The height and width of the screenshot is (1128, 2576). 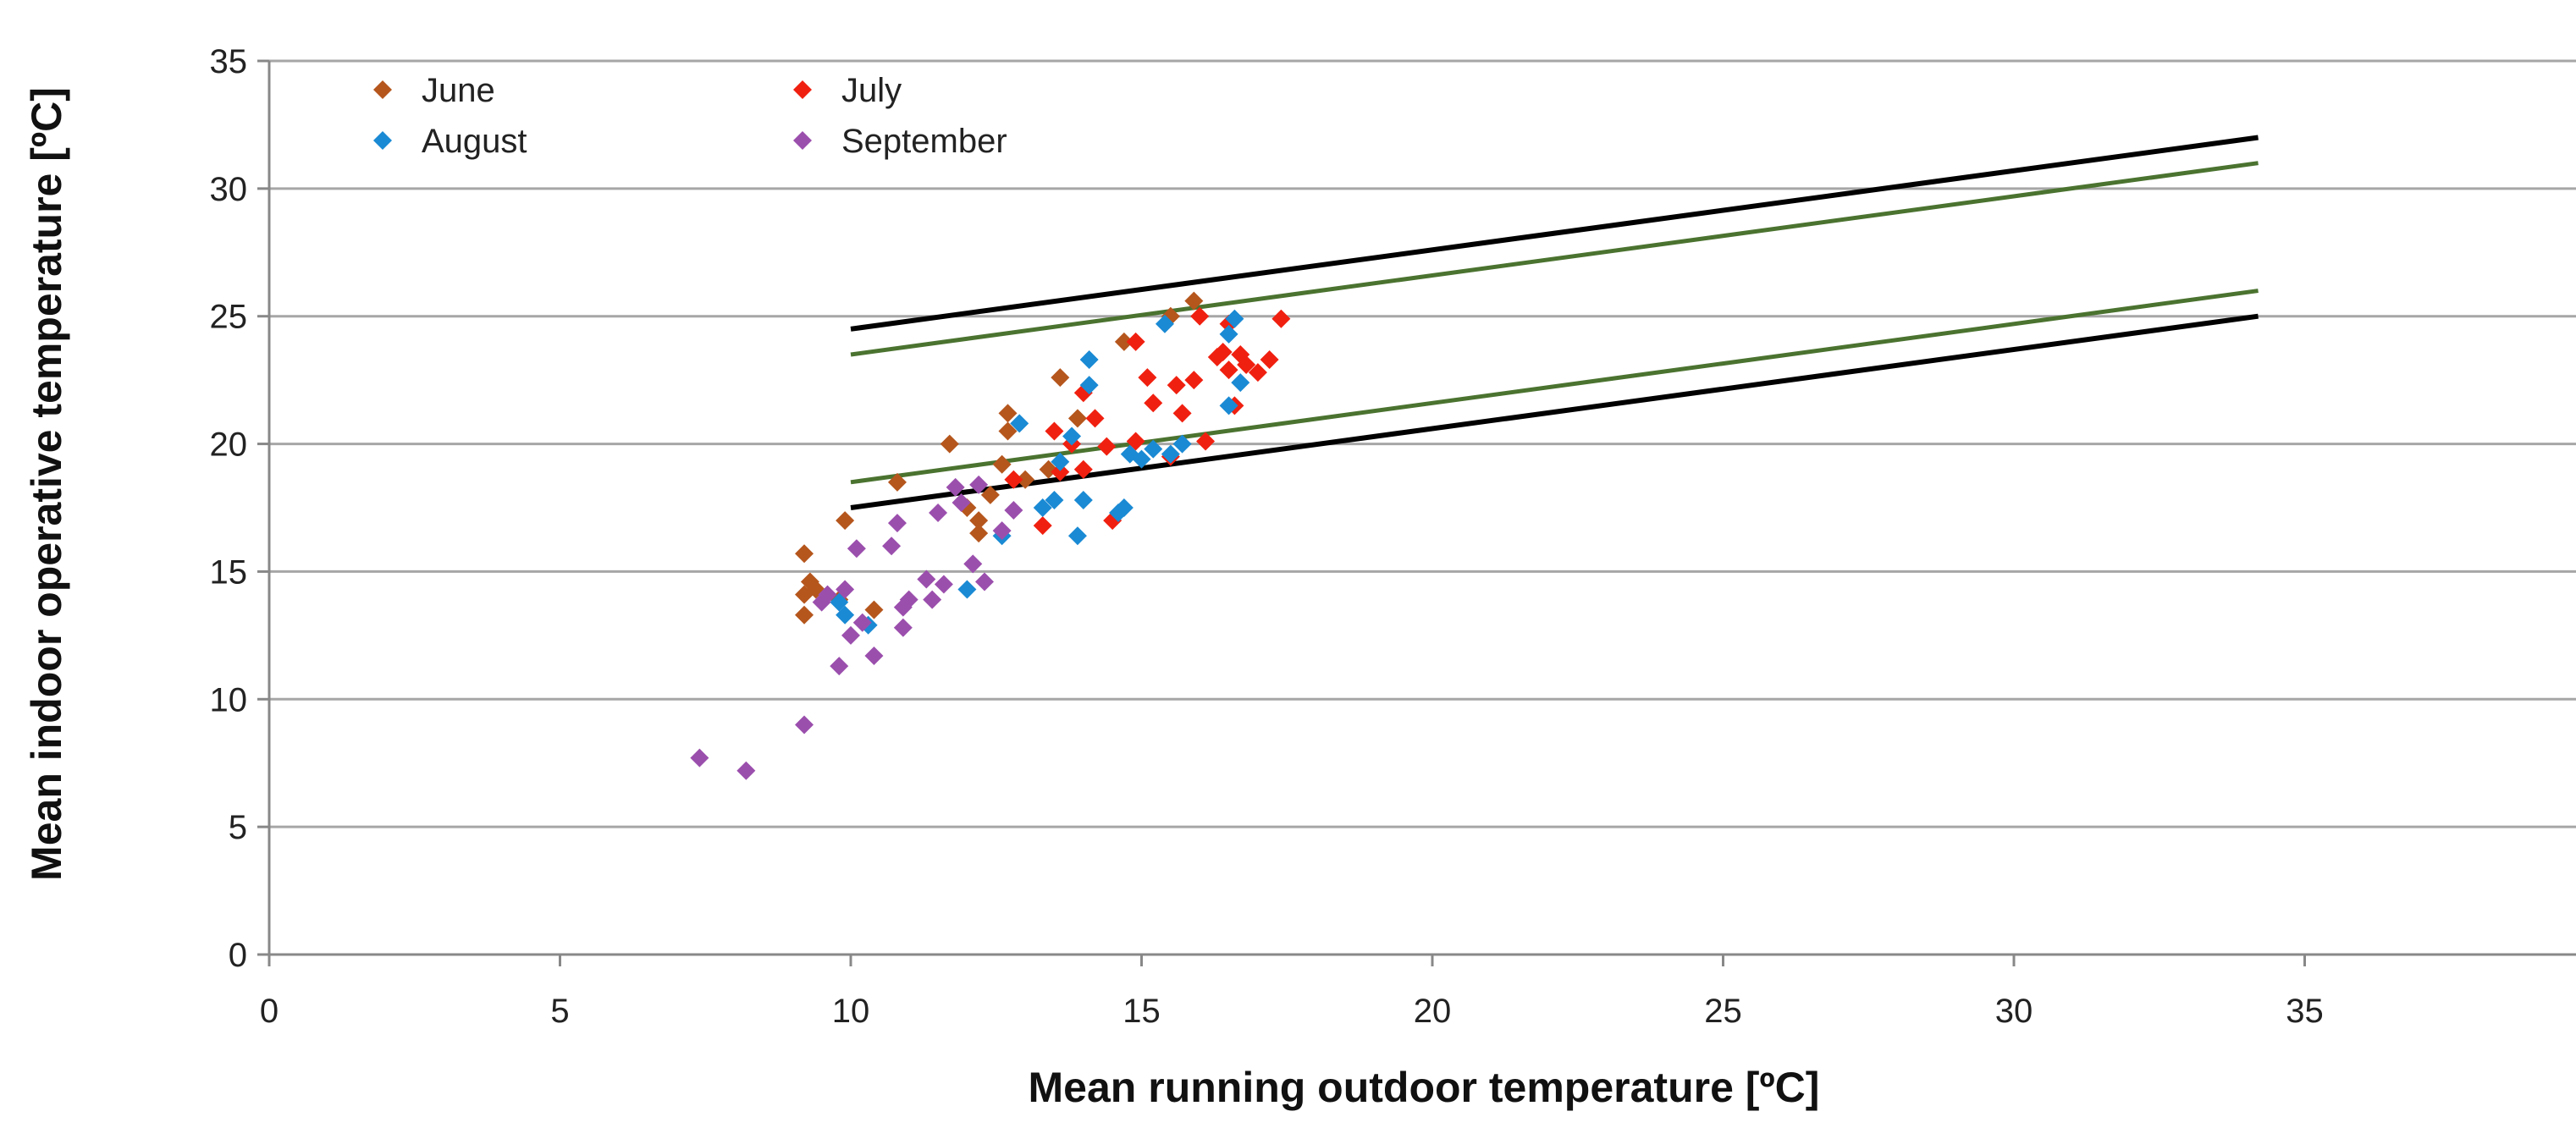 I want to click on legend-label-july: July, so click(x=872, y=91).